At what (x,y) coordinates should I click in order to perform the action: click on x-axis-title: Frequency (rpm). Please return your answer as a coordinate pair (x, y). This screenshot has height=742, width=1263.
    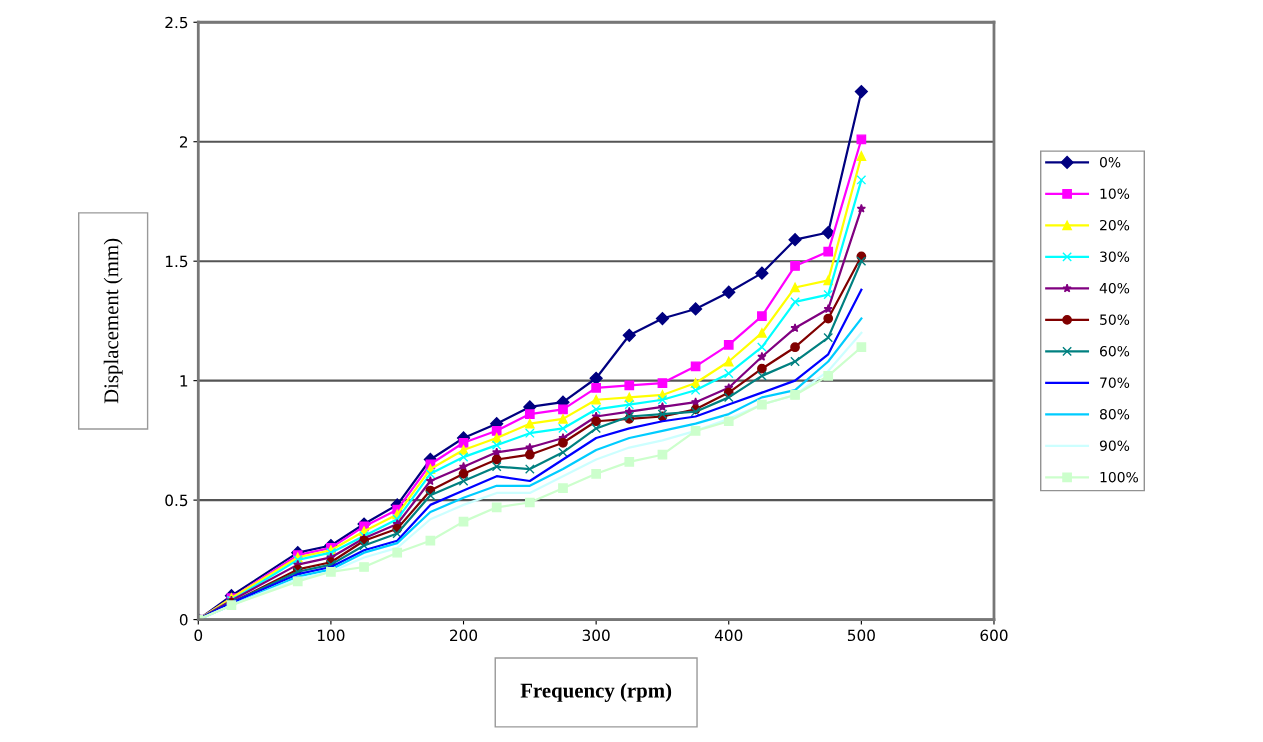
    Looking at the image, I should click on (596, 692).